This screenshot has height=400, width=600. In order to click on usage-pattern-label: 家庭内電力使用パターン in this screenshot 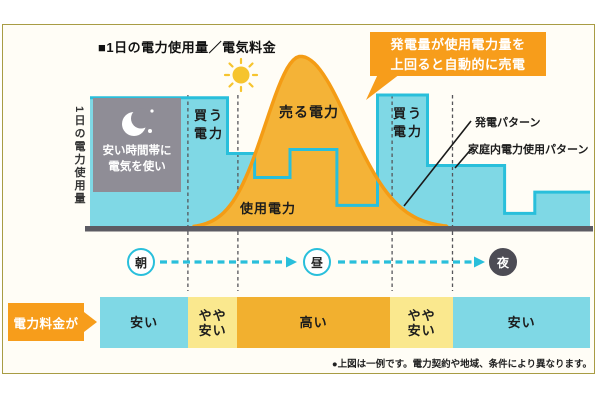, I will do `click(528, 150)`.